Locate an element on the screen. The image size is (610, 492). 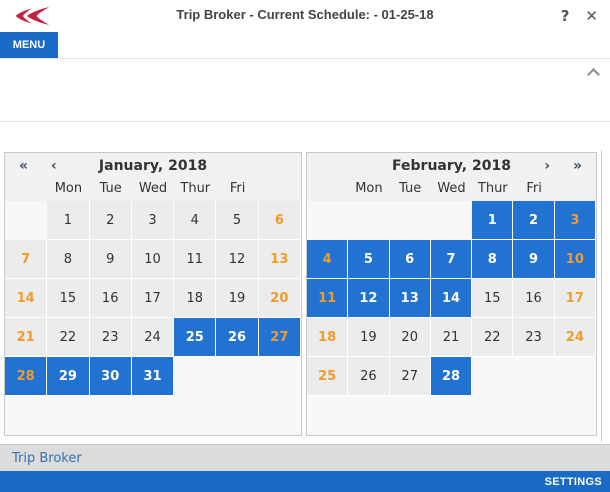
day-cell-february-2018-20: 20 is located at coordinates (410, 337).